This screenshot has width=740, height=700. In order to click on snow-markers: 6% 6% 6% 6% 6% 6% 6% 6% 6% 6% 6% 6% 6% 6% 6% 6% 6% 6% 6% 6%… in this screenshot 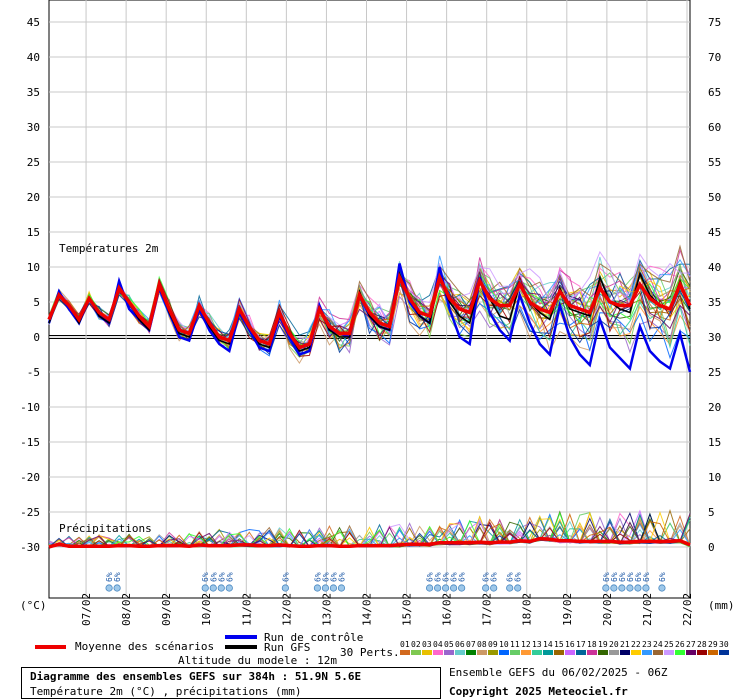, I will do `click(386, 582)`.